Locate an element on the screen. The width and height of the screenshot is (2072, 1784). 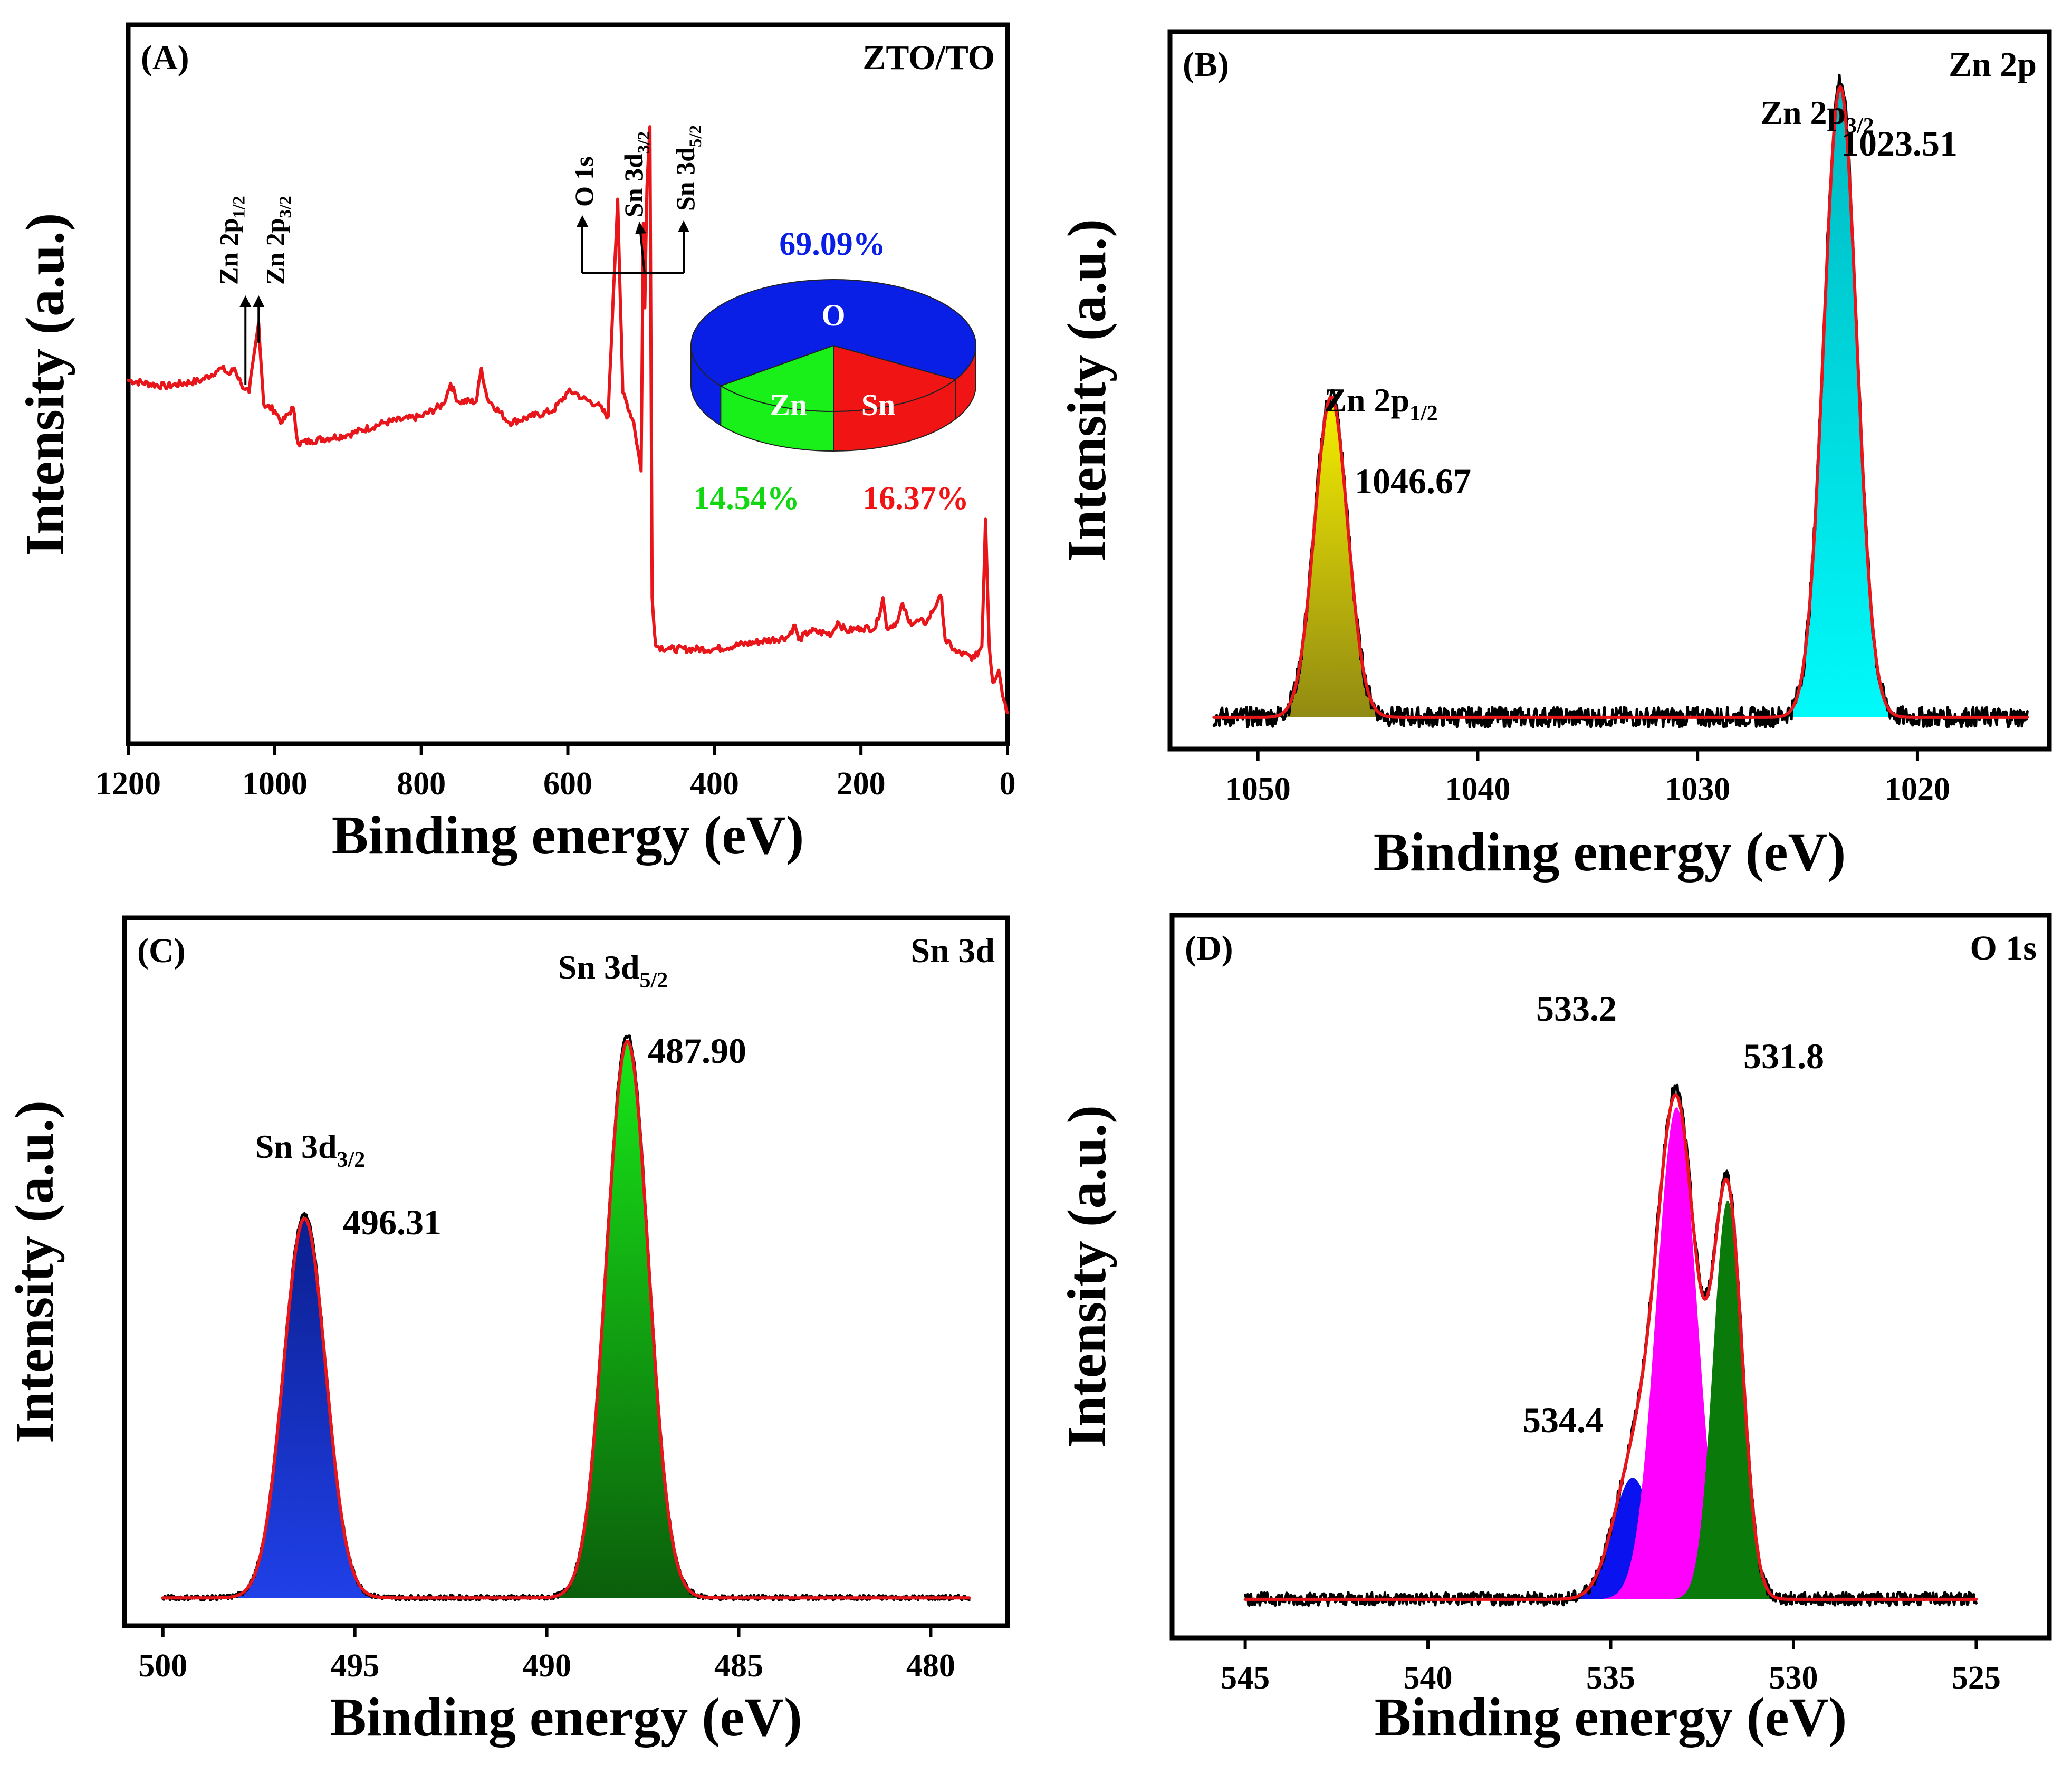
y-axis-label-a: Intensity (a.u.) is located at coordinates (45, 384).